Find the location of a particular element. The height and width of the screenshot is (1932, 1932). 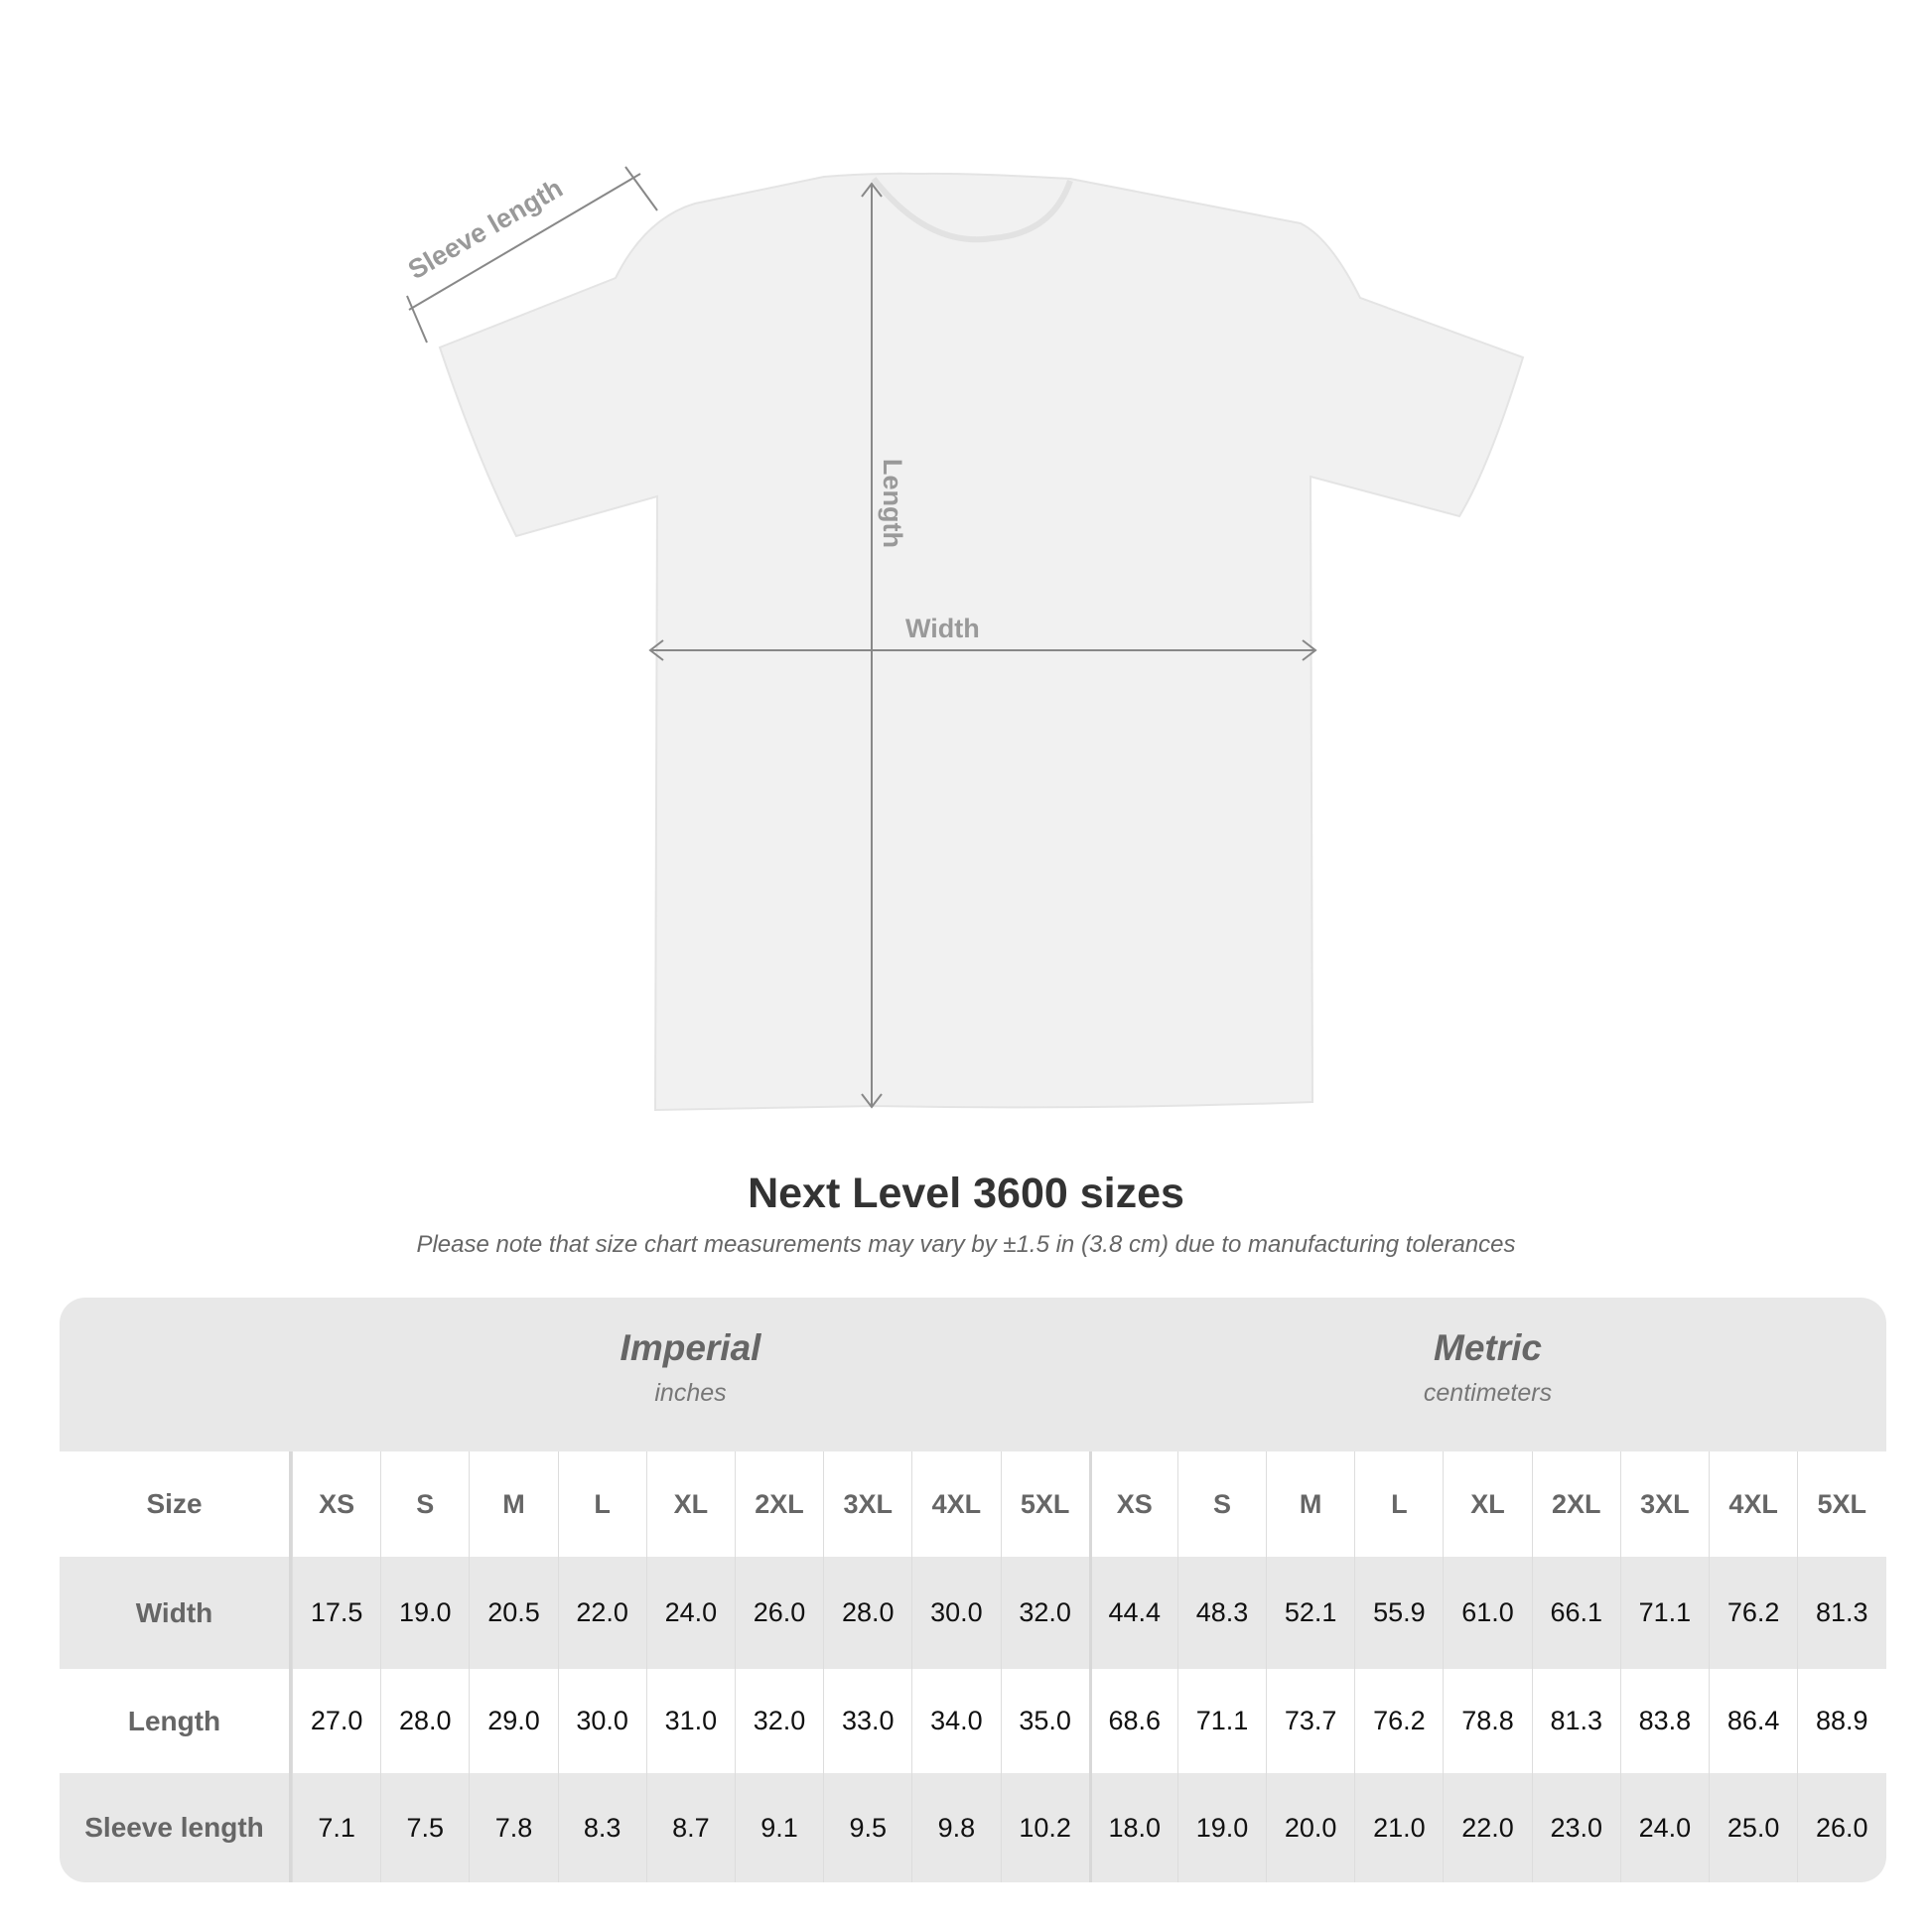

imperial-size-header: 3XL is located at coordinates (867, 1504).